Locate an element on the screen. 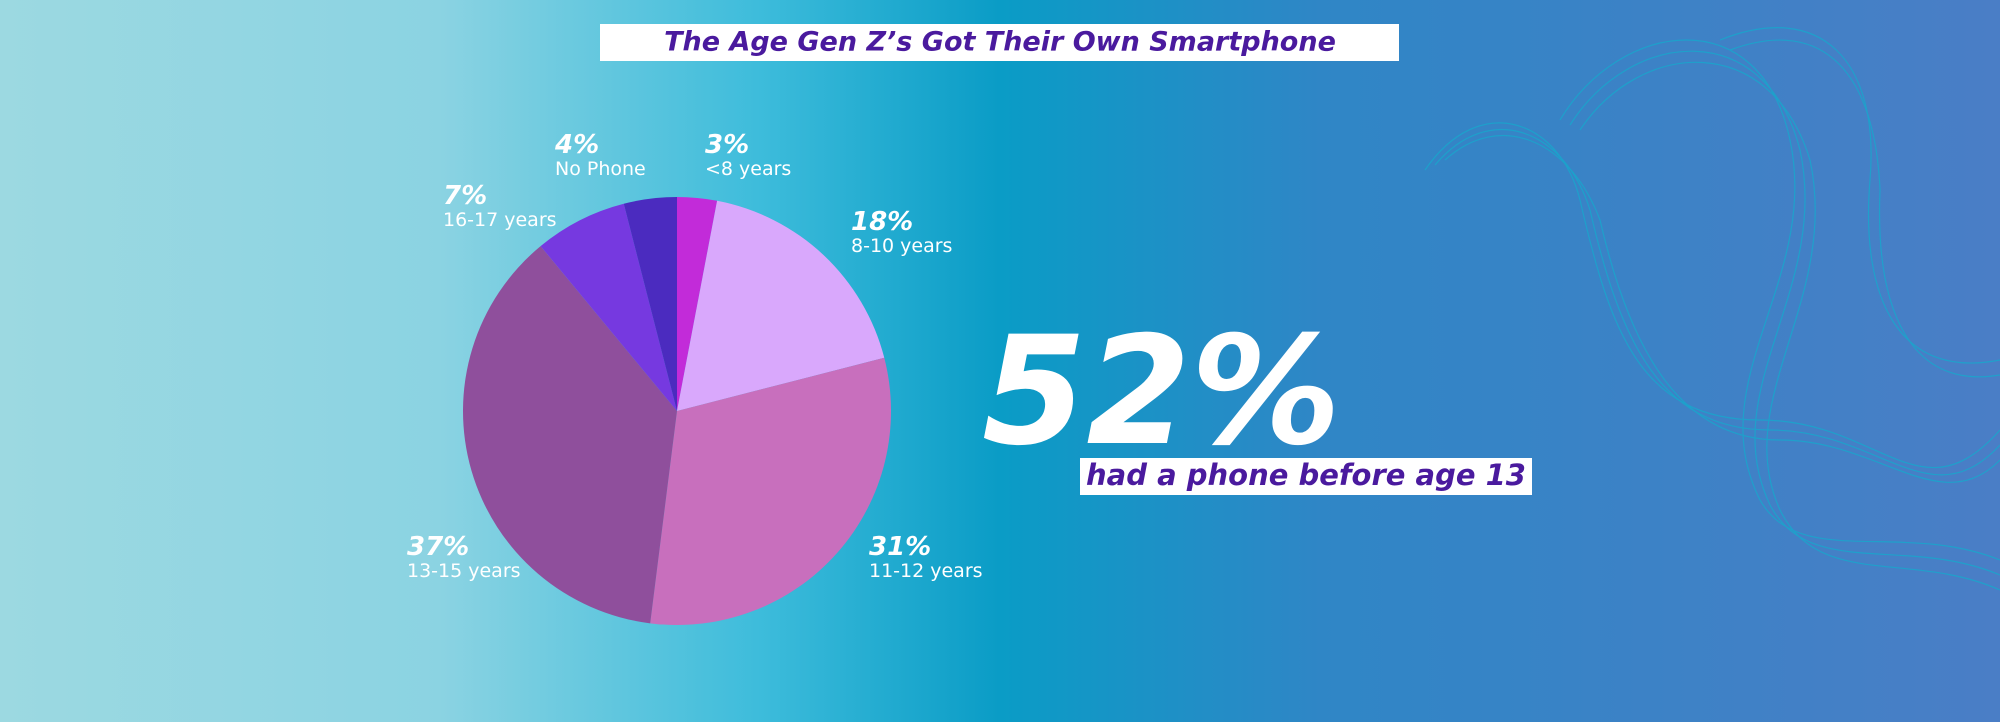 This screenshot has height=722, width=2000. slice-value-label: 7% is located at coordinates (465, 196).